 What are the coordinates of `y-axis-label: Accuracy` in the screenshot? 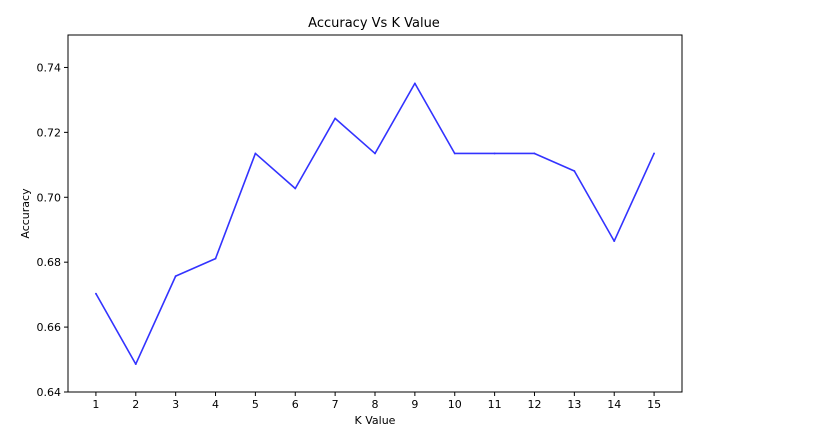 It's located at (25, 213).